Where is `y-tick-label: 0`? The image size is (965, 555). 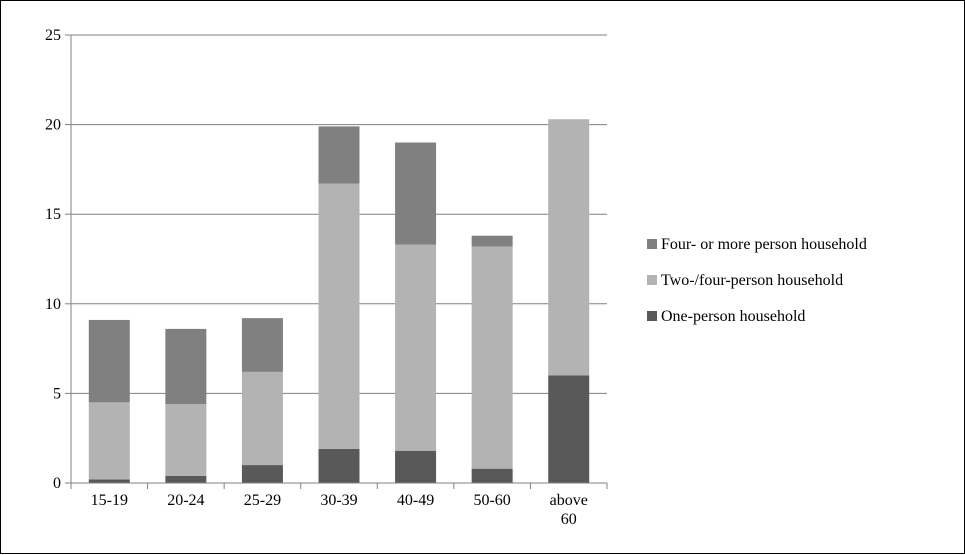
y-tick-label: 0 is located at coordinates (57, 483).